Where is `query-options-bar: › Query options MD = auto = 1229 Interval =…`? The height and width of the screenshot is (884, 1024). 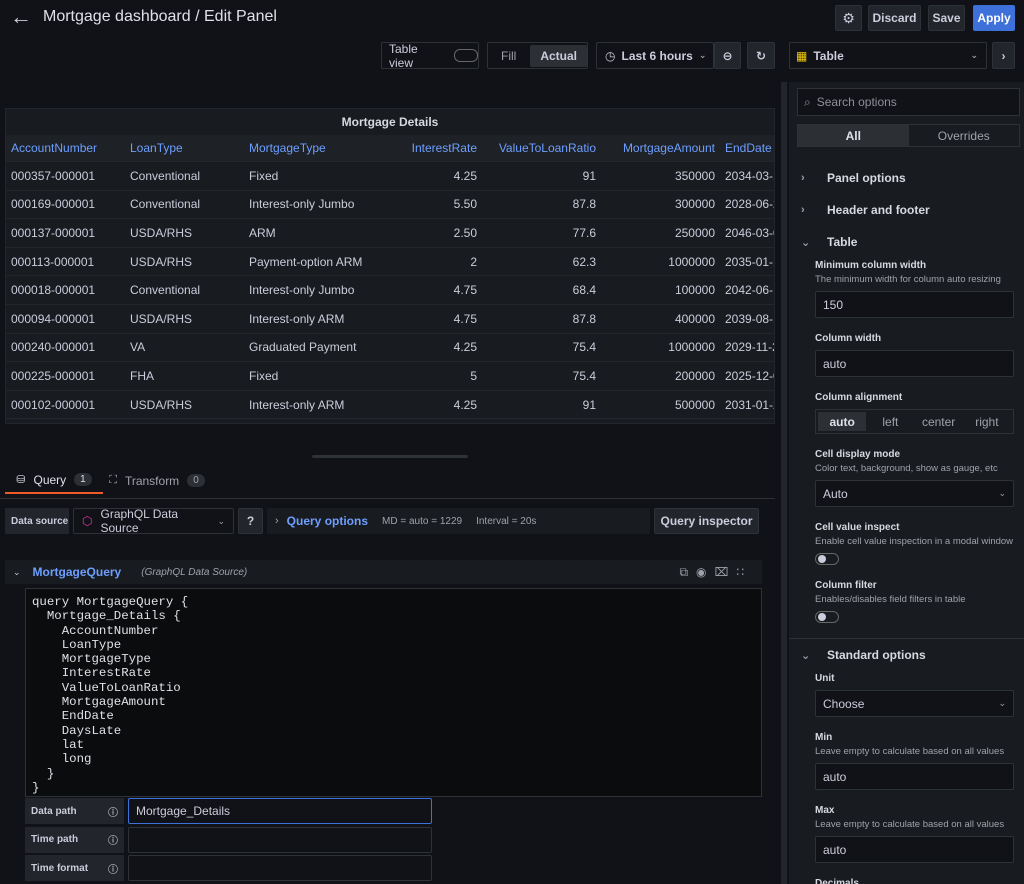
query-options-bar: › Query options MD = auto = 1229 Interval =… is located at coordinates (458, 521).